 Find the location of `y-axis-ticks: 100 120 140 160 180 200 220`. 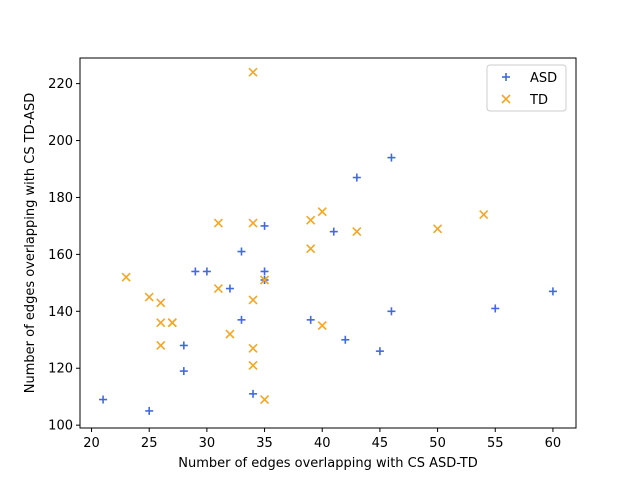

y-axis-ticks: 100 120 140 160 180 200 220 is located at coordinates (64, 255).